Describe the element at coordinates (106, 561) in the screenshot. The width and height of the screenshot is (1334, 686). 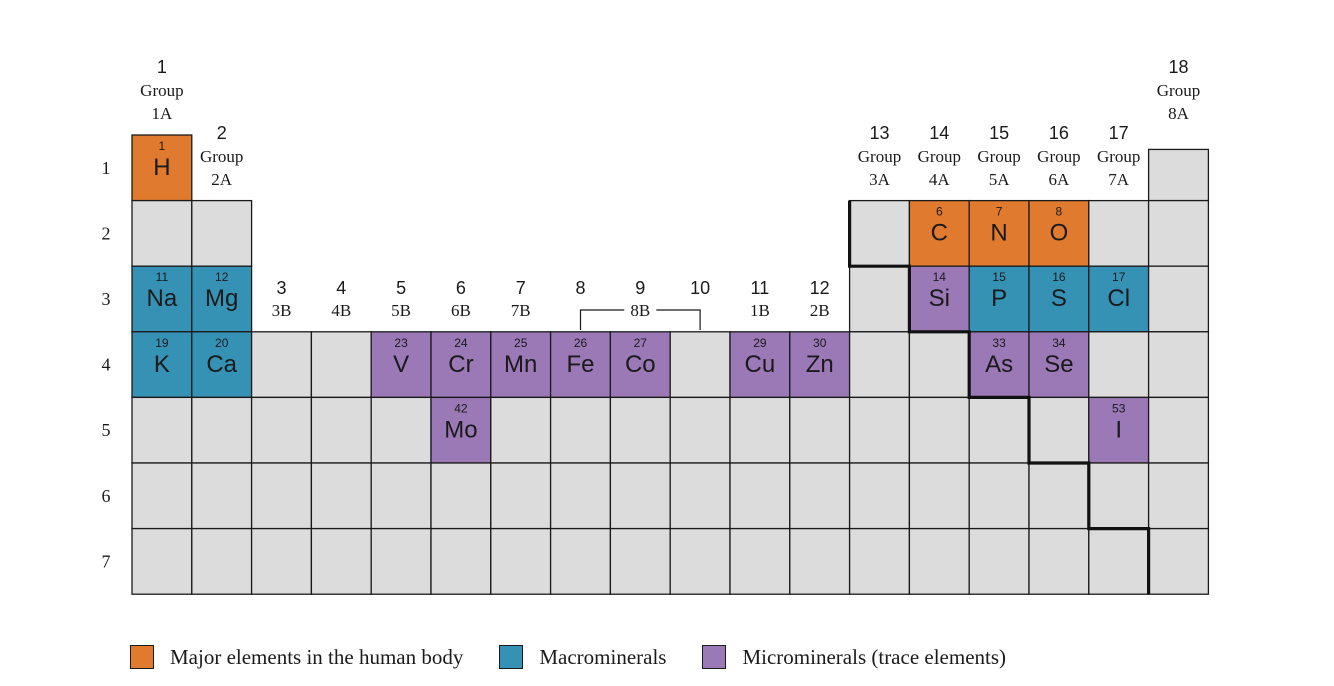
I see `period-label-7: 7` at that location.